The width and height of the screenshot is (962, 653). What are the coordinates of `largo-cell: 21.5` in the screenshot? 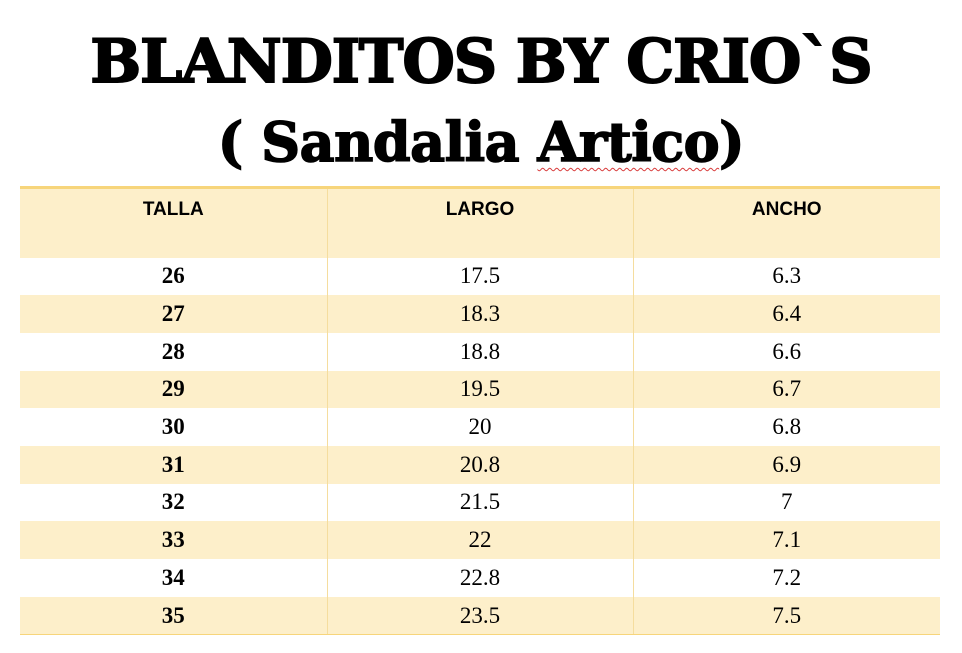 It's located at (480, 502).